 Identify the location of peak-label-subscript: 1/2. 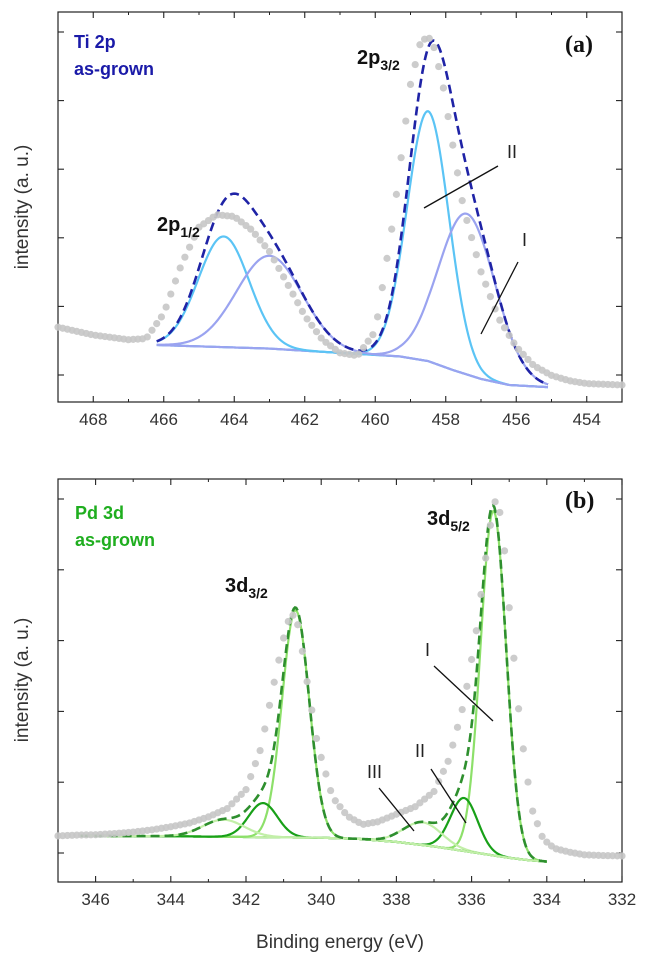
(190, 232).